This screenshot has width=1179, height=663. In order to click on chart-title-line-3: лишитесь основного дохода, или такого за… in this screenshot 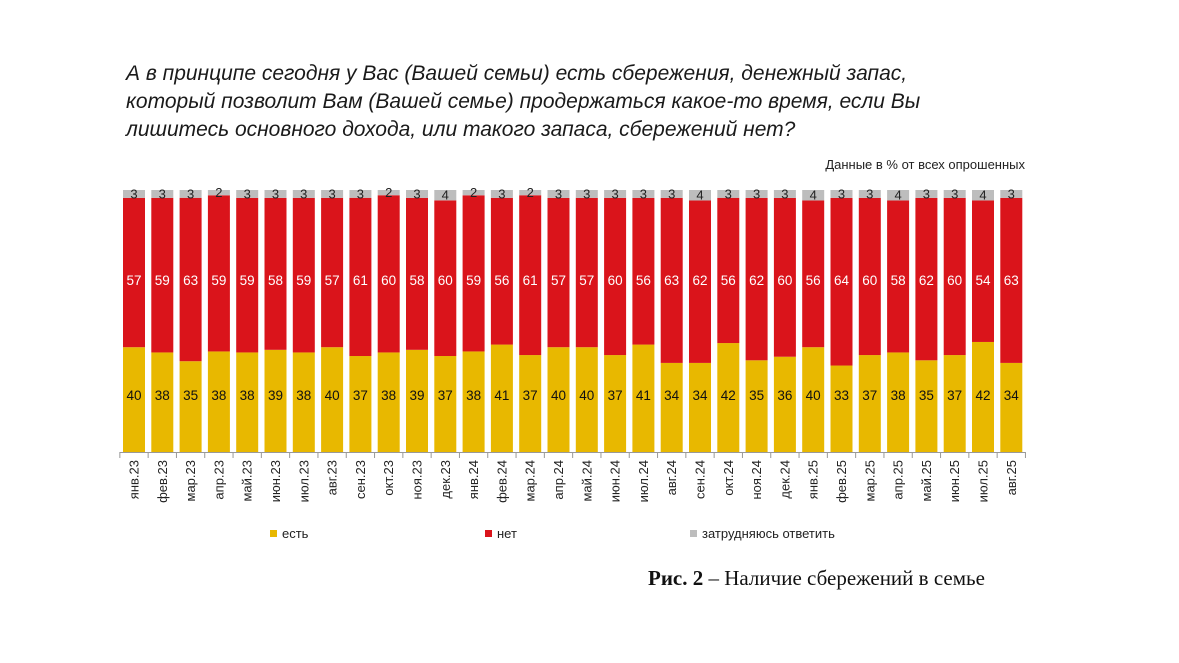, I will do `click(461, 129)`.